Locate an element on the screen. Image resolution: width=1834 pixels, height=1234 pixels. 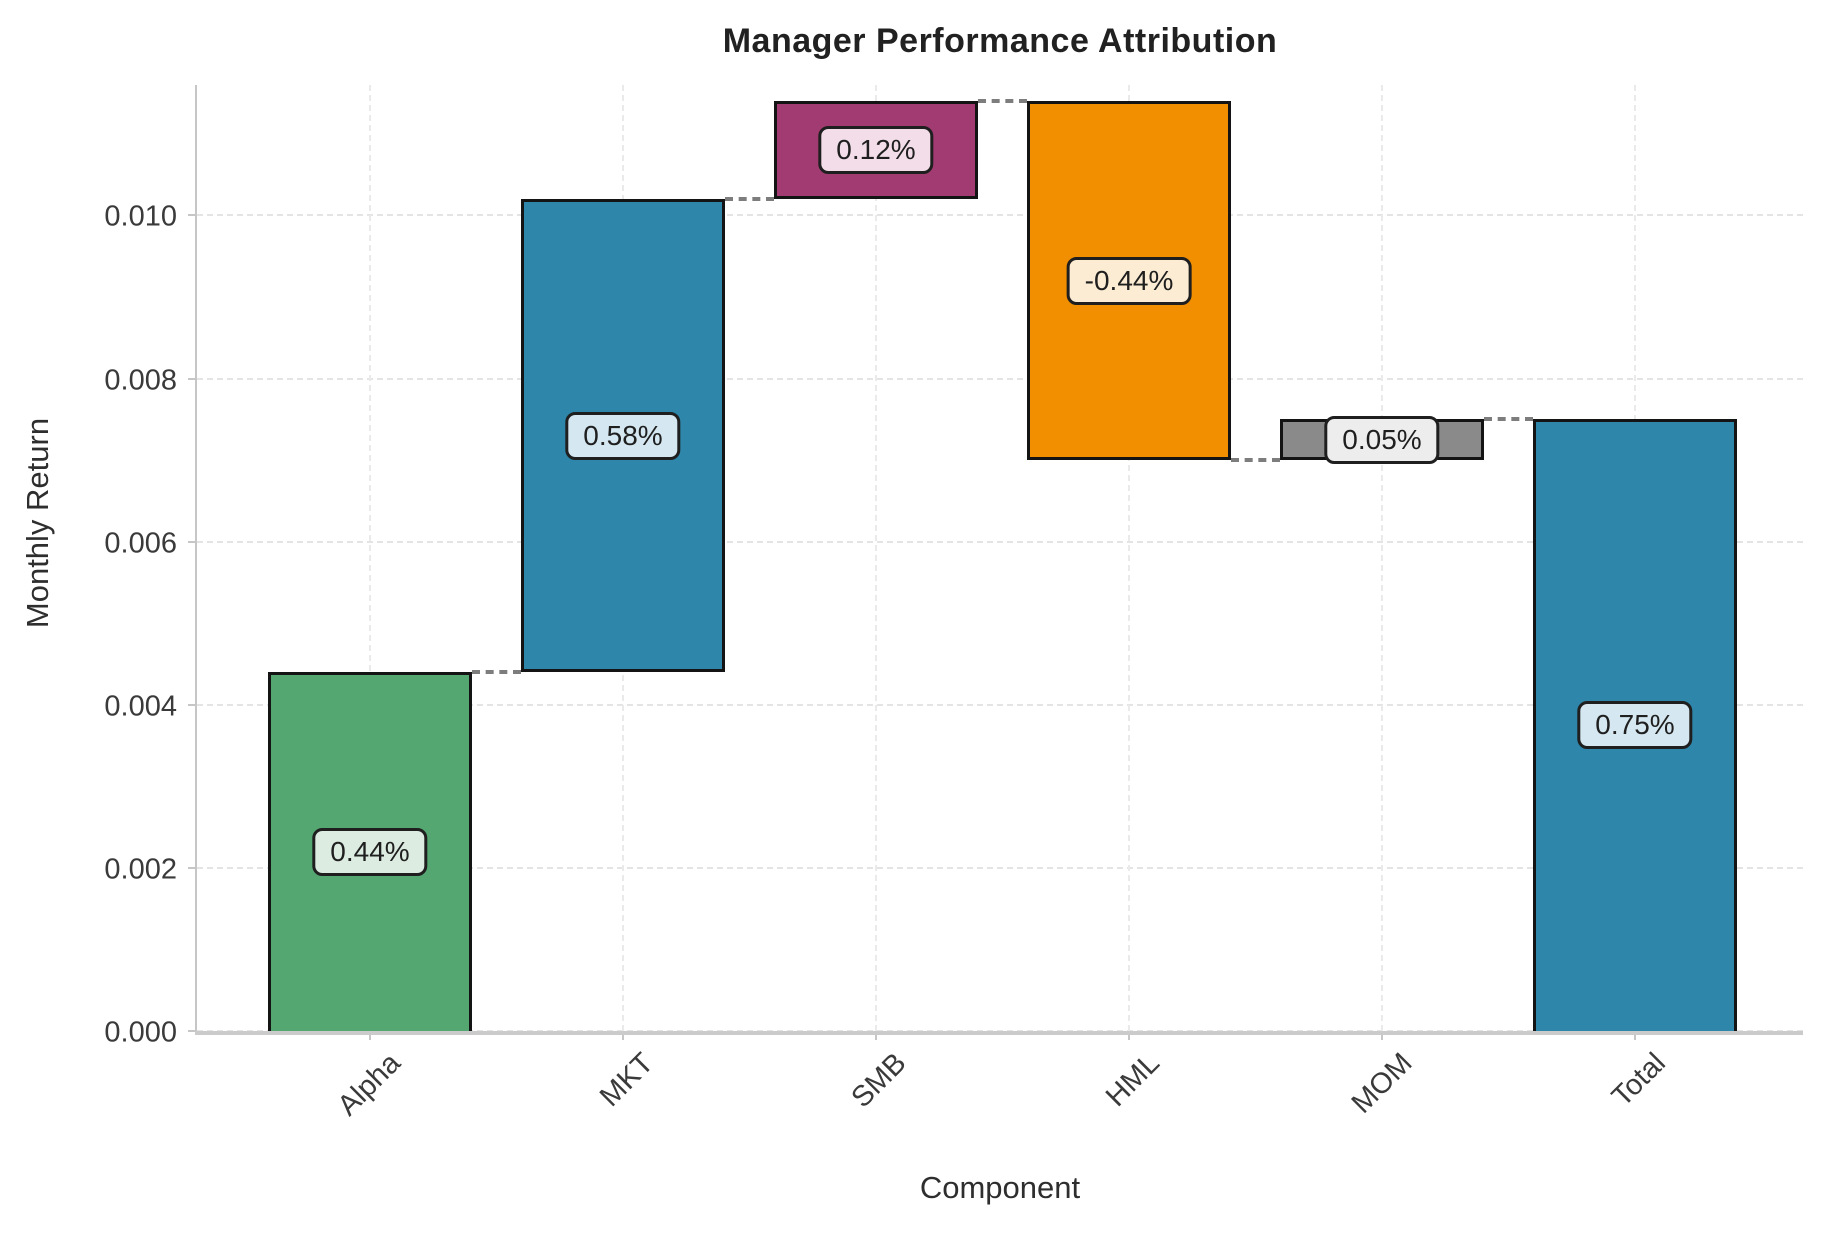
bar-value-label-total: 0.75% is located at coordinates (1635, 725).